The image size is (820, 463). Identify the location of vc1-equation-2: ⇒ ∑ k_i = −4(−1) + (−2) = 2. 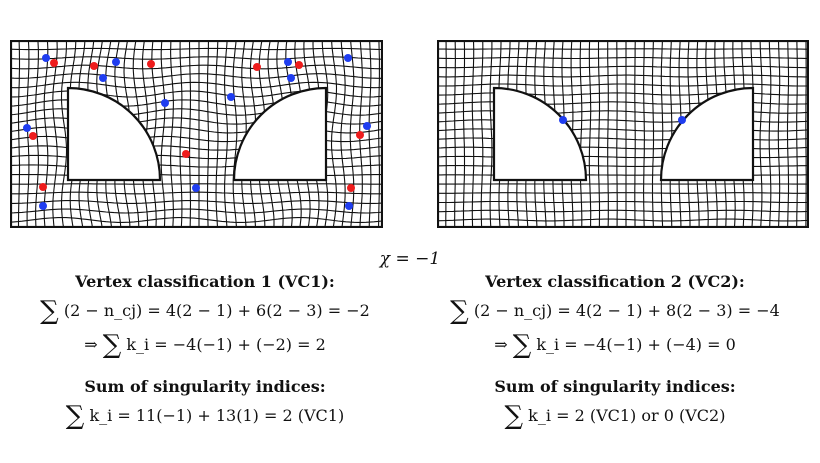
(205, 345).